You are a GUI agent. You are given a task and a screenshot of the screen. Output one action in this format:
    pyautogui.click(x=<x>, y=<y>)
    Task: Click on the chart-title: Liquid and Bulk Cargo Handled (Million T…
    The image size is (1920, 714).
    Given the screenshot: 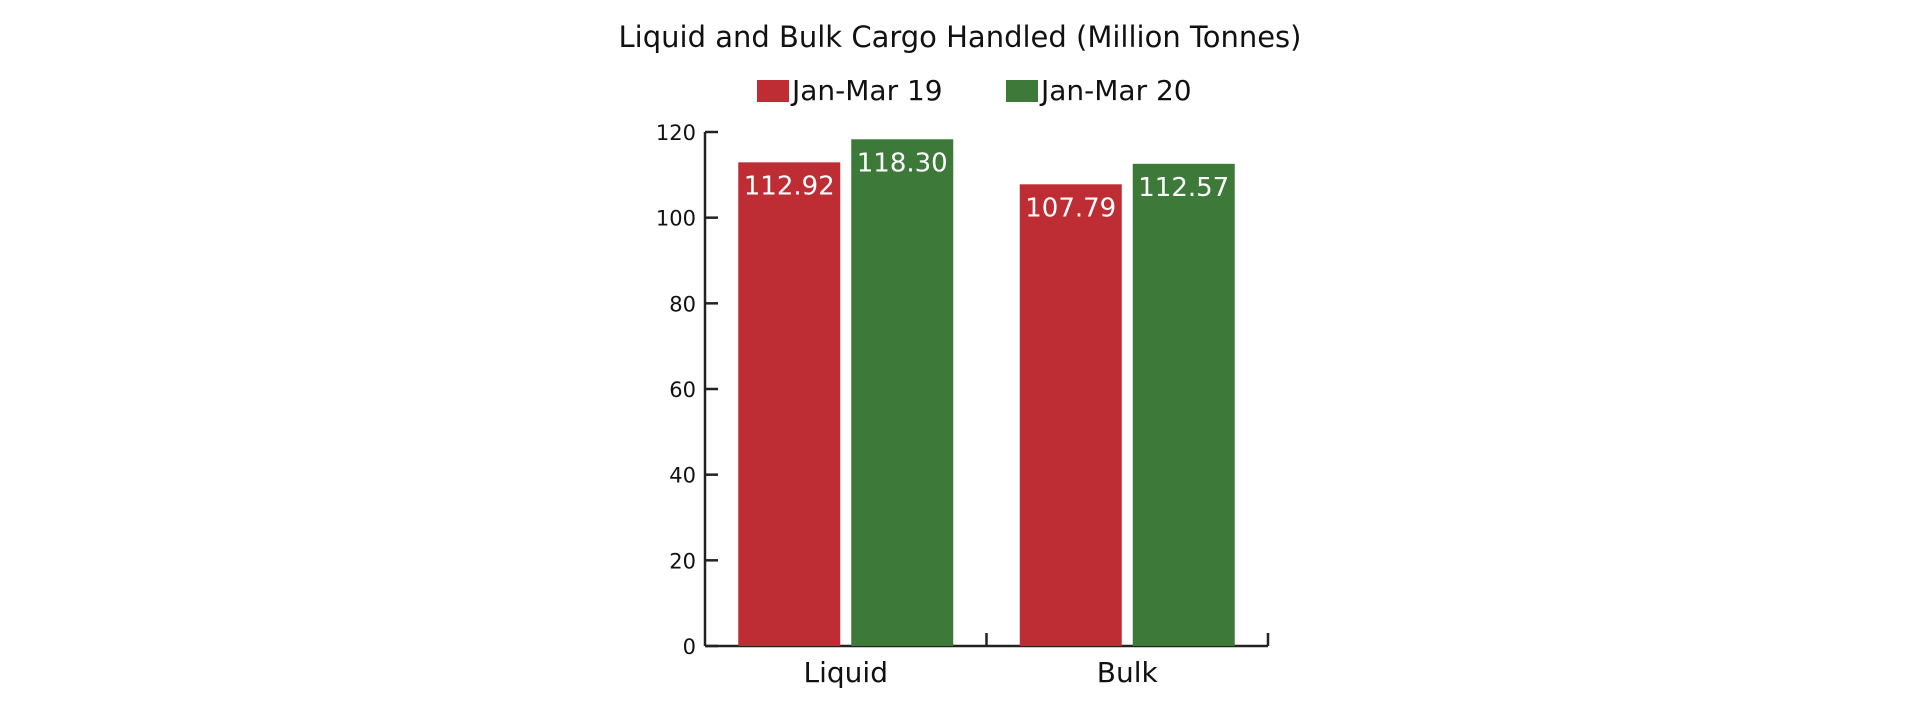 What is the action you would take?
    pyautogui.click(x=960, y=37)
    